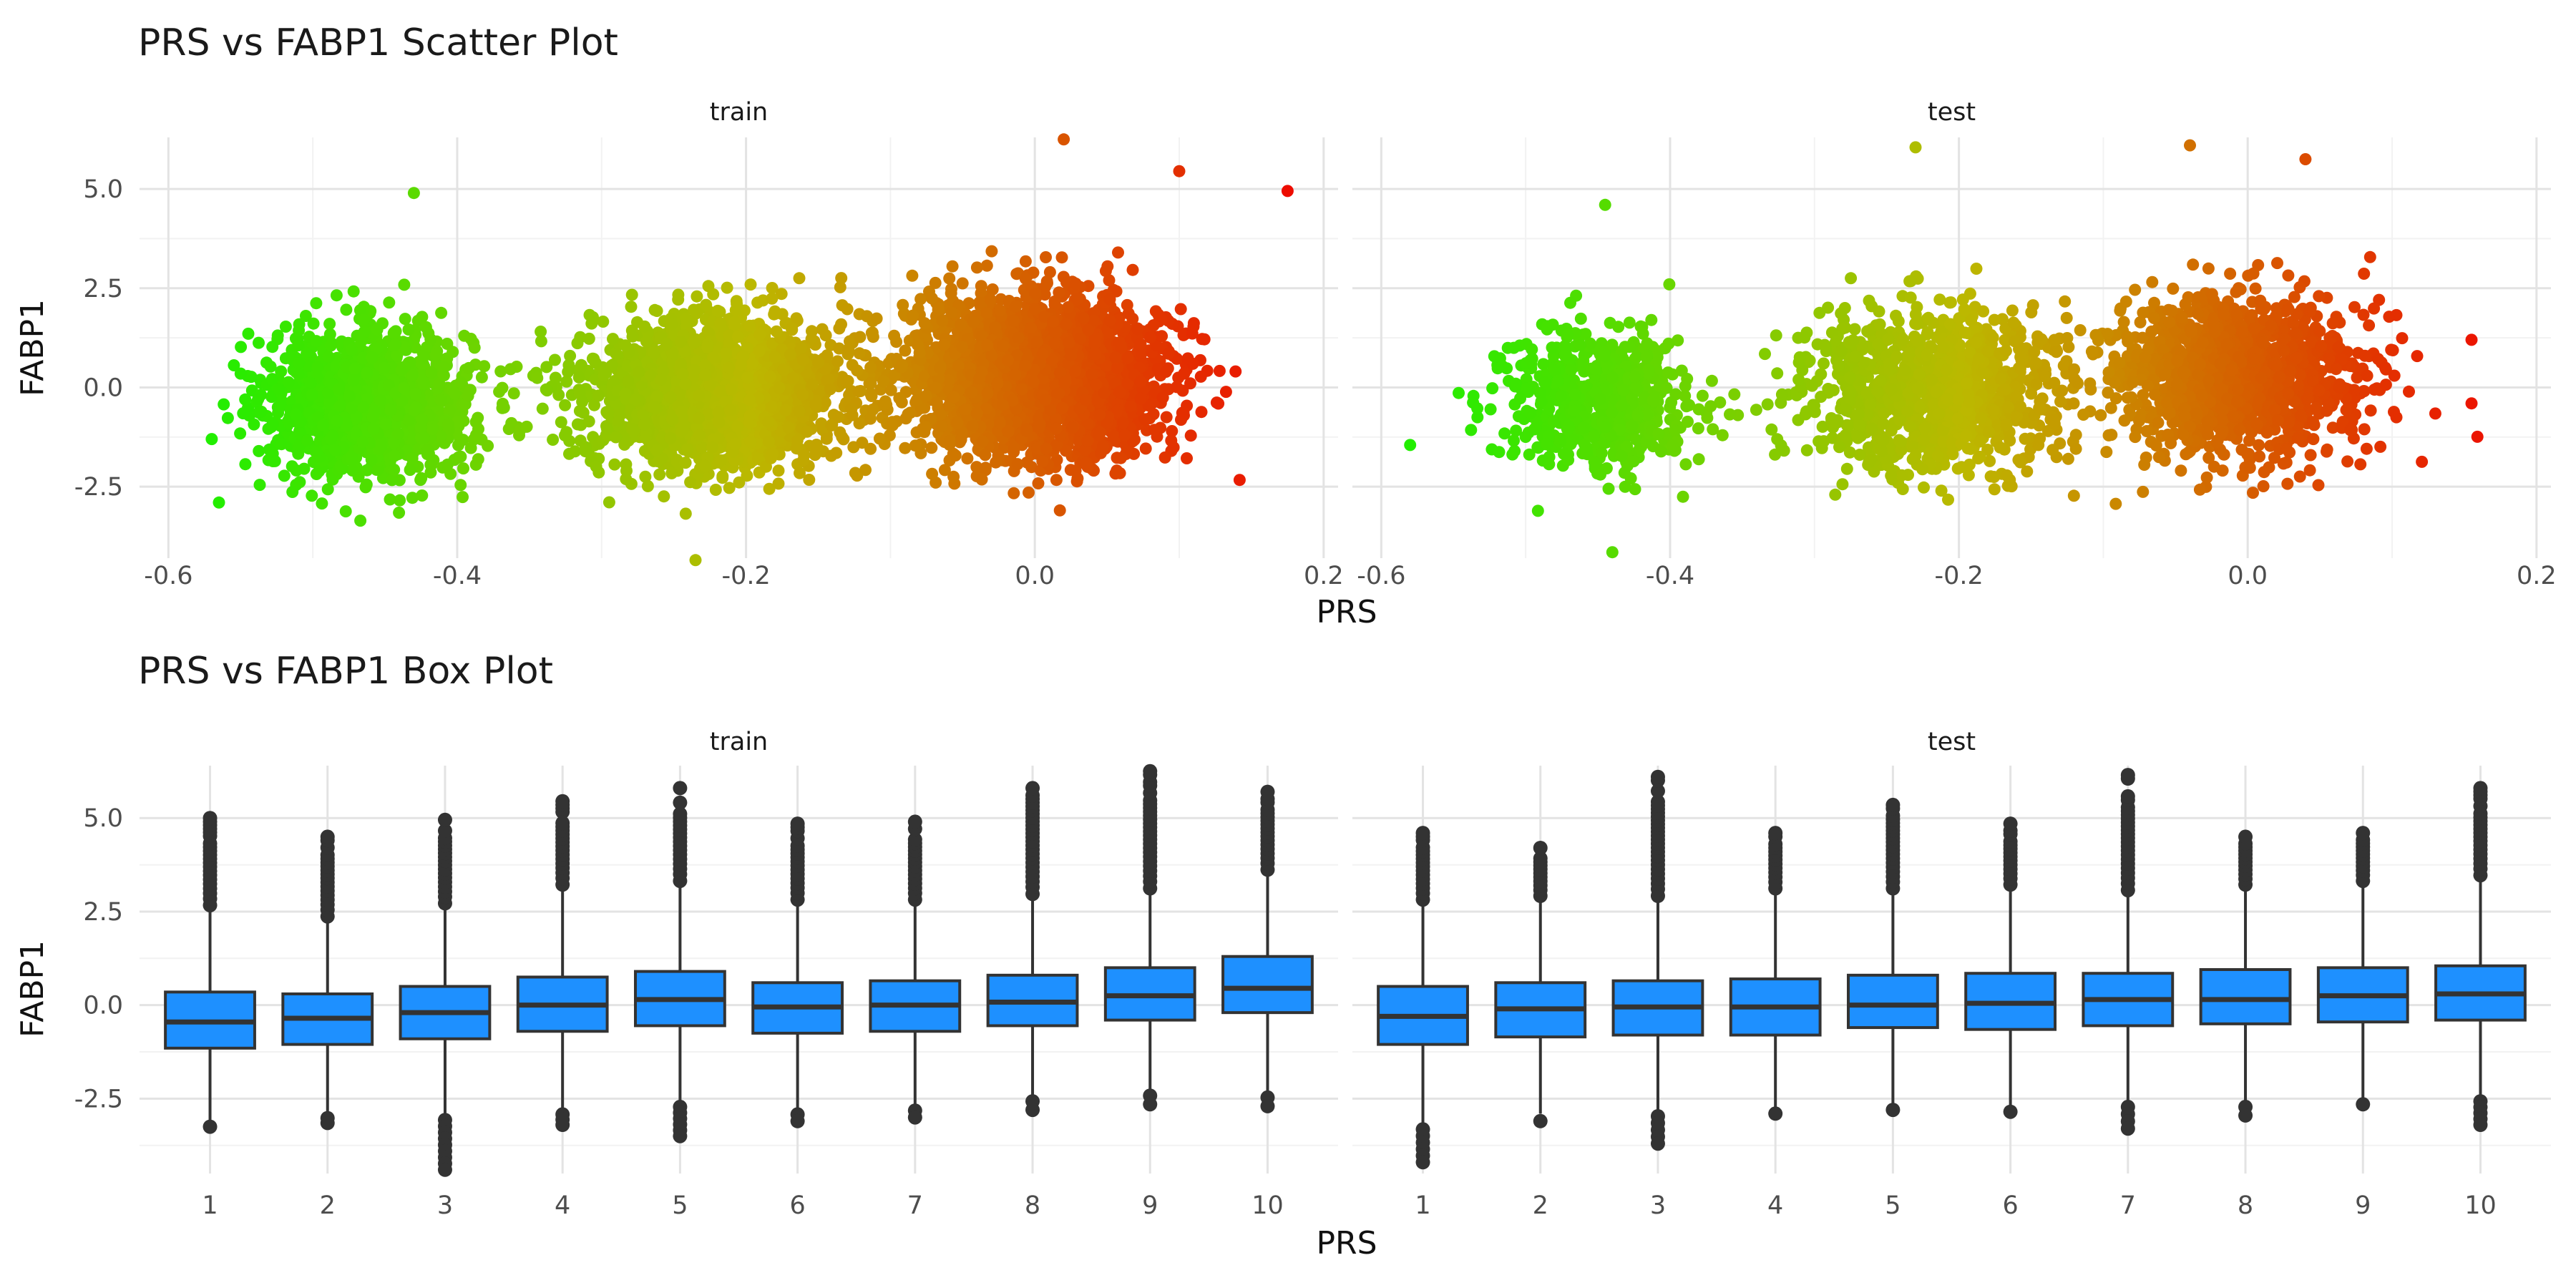 The width and height of the screenshot is (2576, 1288). I want to click on y-axis-title: FABP1, so click(32, 347).